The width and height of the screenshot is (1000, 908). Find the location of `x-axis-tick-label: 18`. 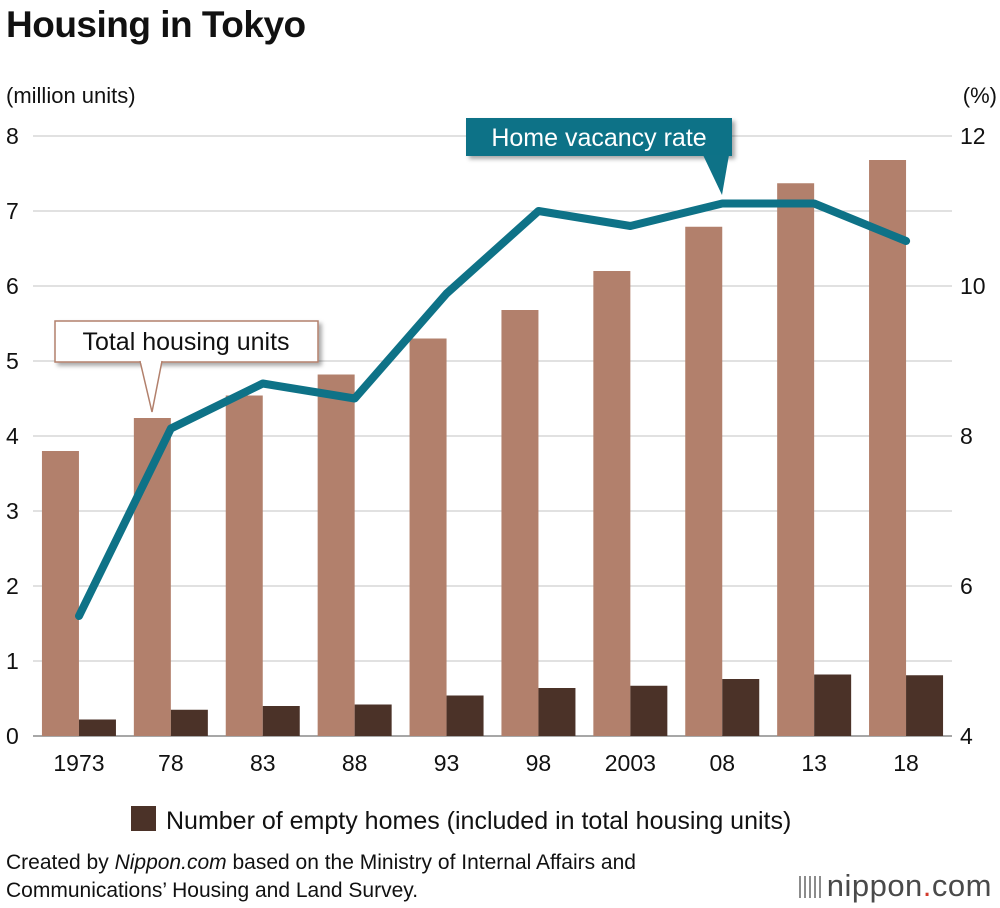

x-axis-tick-label: 18 is located at coordinates (906, 763).